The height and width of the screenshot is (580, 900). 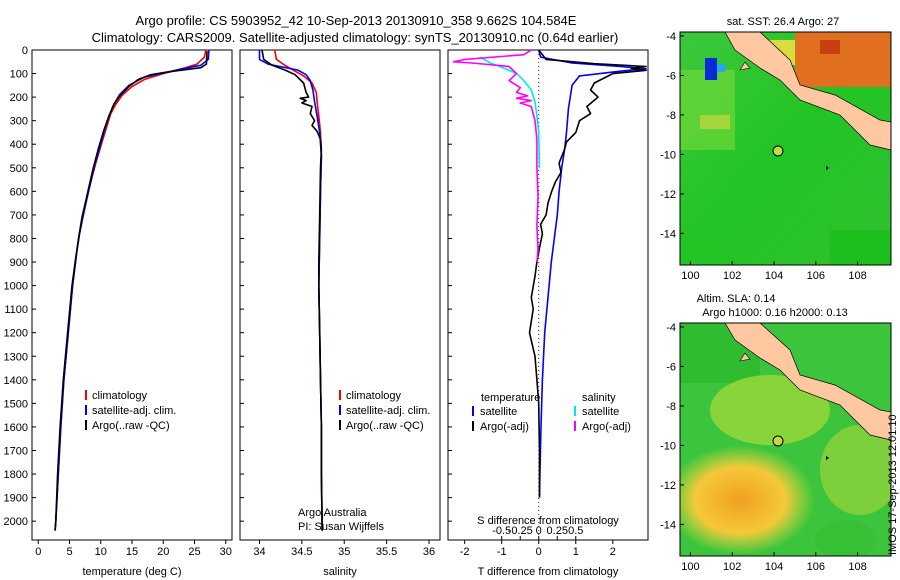 I want to click on x-tick-label-difference: 1, so click(x=576, y=552).